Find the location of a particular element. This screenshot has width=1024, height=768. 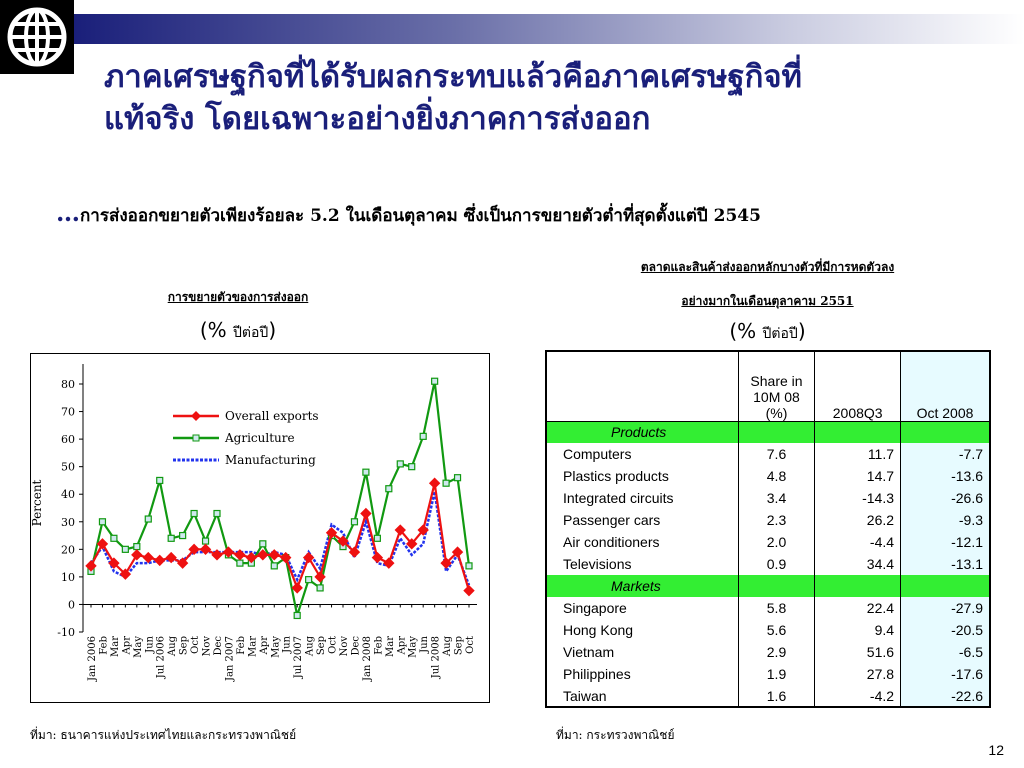

y-axis-label: Percent is located at coordinates (37, 502).